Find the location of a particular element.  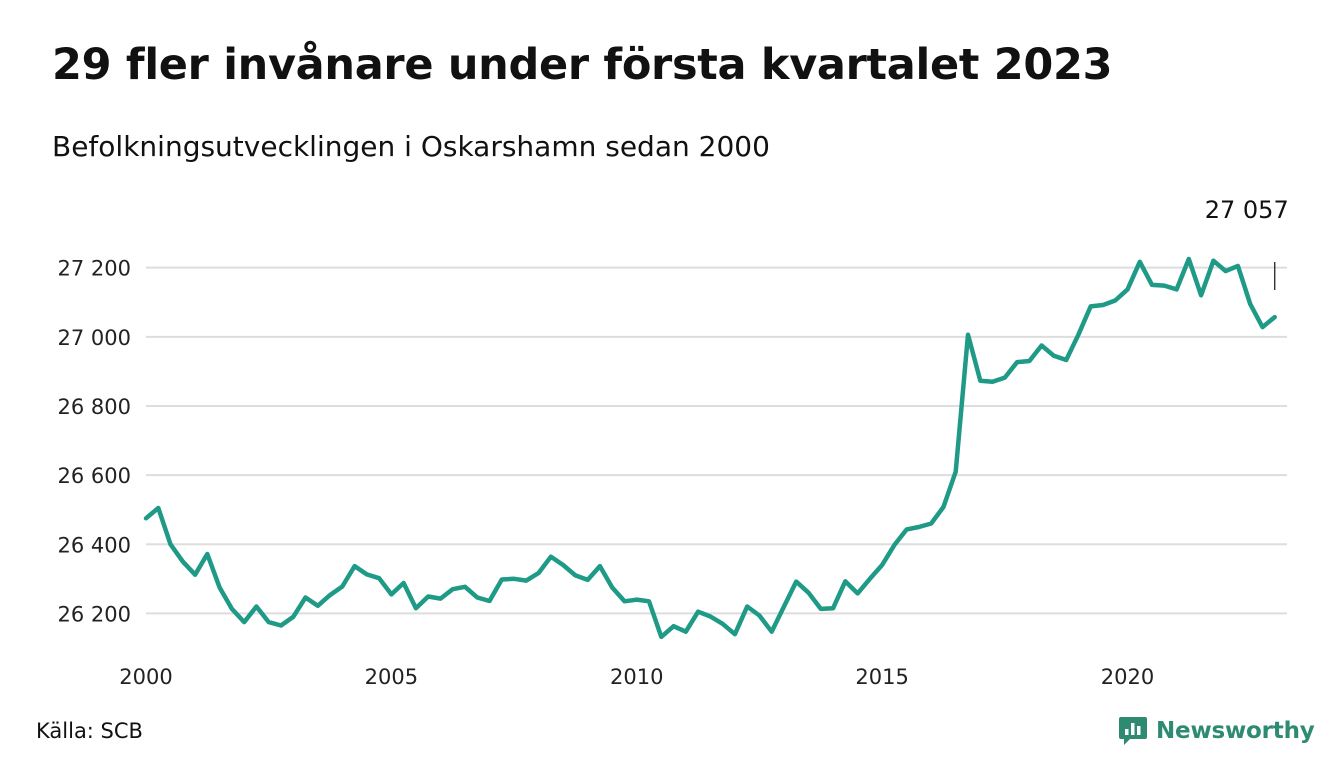

newsworthy-logo-icon is located at coordinates (1133, 731).